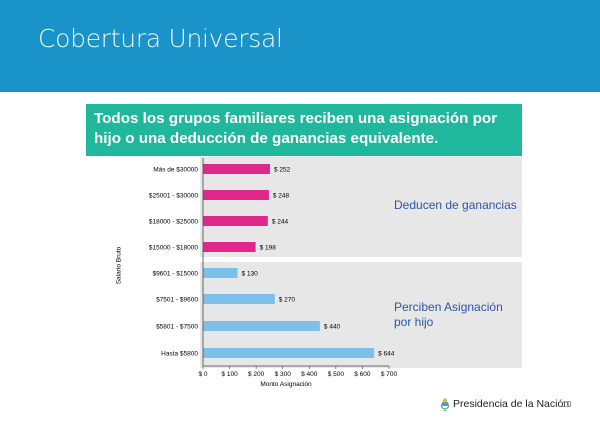 This screenshot has height=424, width=600. I want to click on value-label: $ 270, so click(287, 300).